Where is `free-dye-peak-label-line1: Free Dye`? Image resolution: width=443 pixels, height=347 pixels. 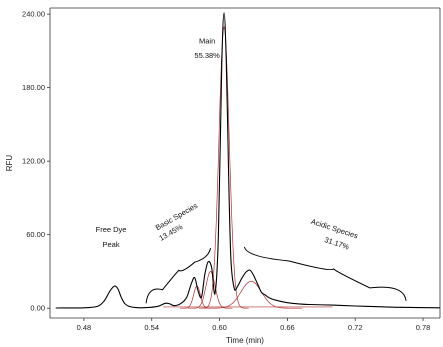
free-dye-peak-label-line1: Free Dye is located at coordinates (111, 229).